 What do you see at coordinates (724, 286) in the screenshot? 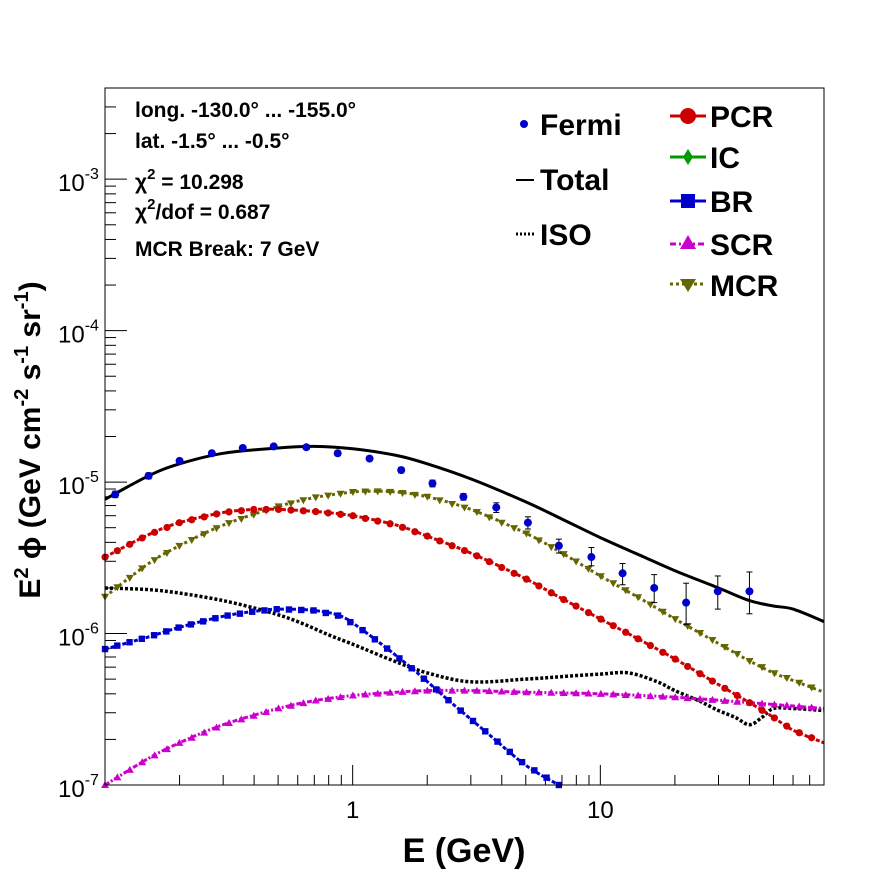
I see `legend-entry-mcr: MCR` at bounding box center [724, 286].